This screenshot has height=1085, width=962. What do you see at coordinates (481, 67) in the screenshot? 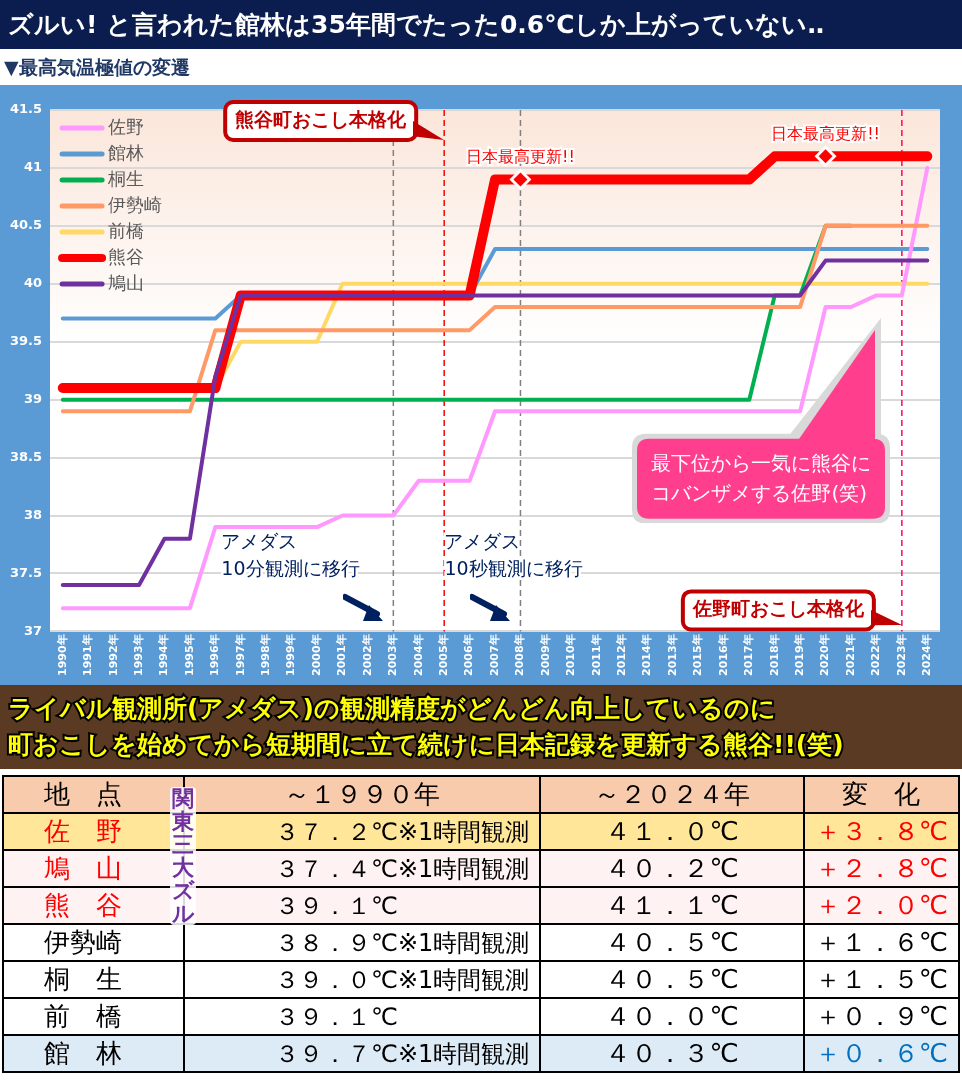
I see `chart-subtitle: ▼最高気温極値の変遷` at bounding box center [481, 67].